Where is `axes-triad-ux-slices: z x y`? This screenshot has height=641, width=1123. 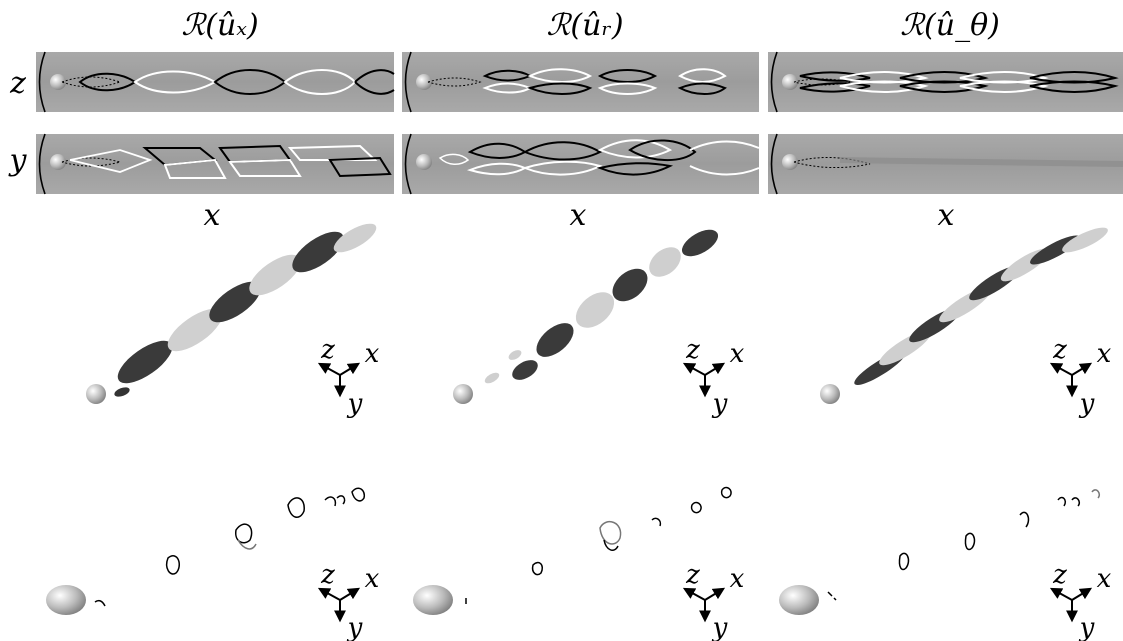
axes-triad-ux-slices: z x y is located at coordinates (348, 600).